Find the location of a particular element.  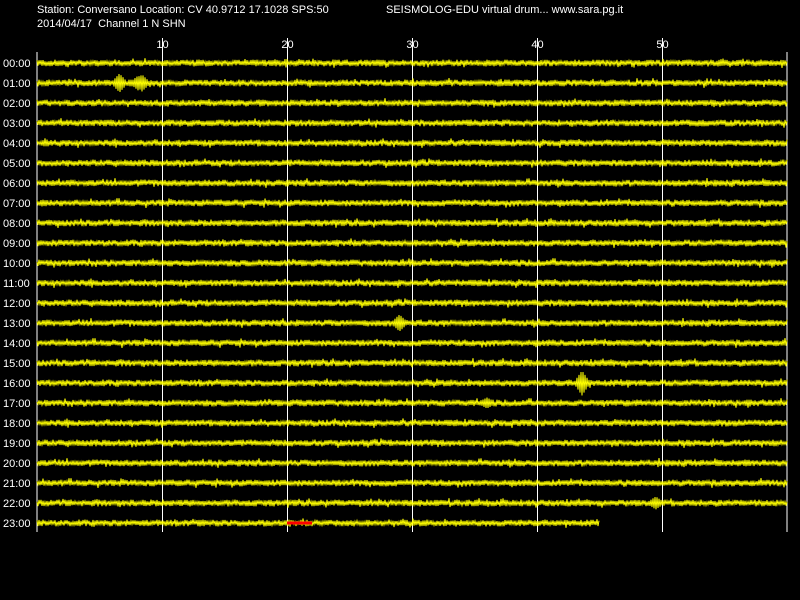

row-time-label: 14:00 is located at coordinates (17, 344).